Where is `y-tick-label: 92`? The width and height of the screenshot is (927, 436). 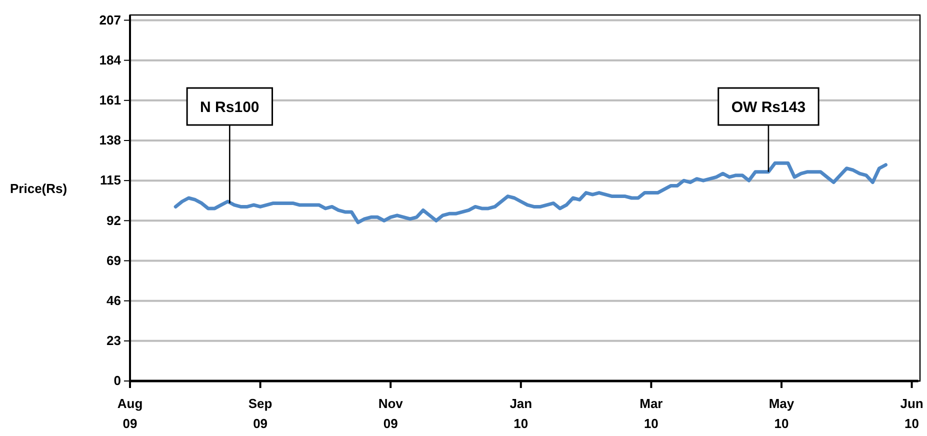
y-tick-label: 92 is located at coordinates (113, 220).